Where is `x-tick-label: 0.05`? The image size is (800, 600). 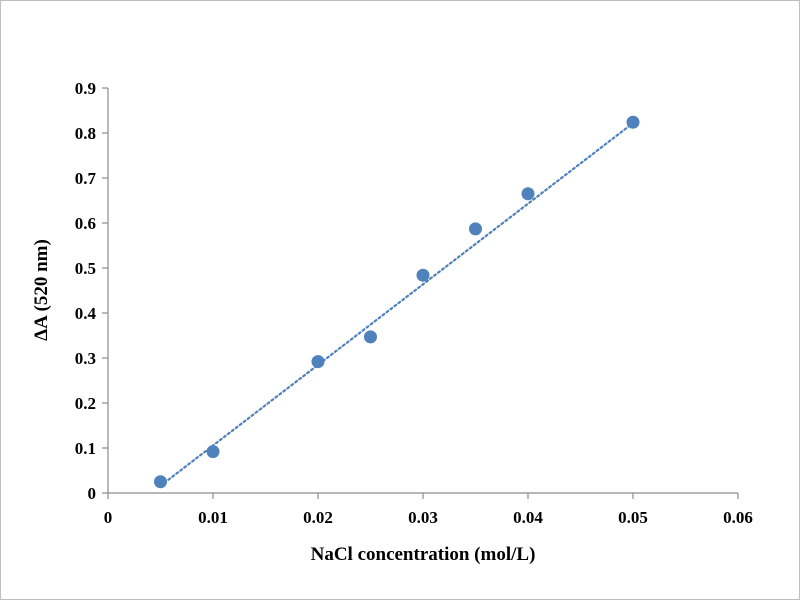 x-tick-label: 0.05 is located at coordinates (633, 517).